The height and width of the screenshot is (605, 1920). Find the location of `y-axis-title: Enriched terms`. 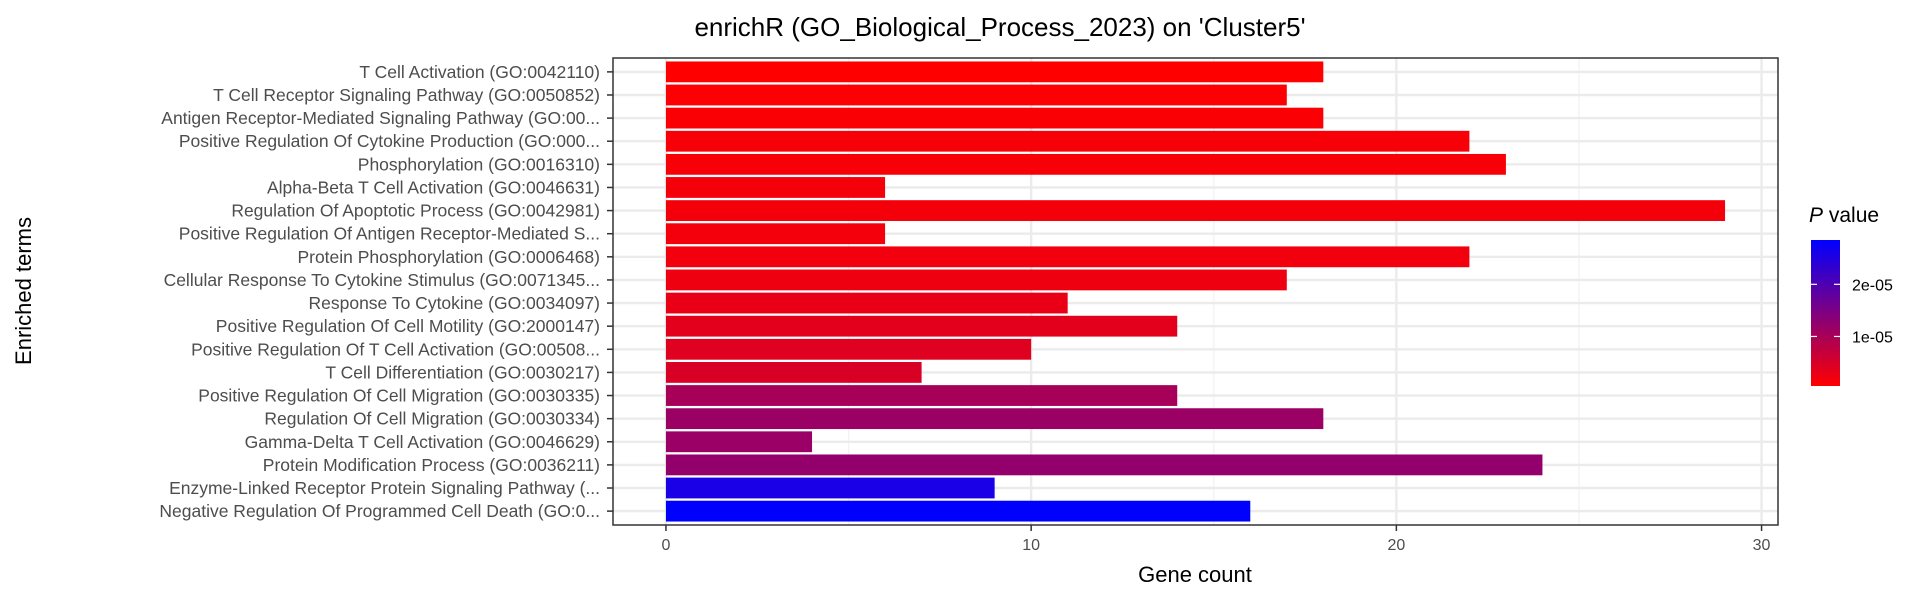

y-axis-title: Enriched terms is located at coordinates (23, 291).